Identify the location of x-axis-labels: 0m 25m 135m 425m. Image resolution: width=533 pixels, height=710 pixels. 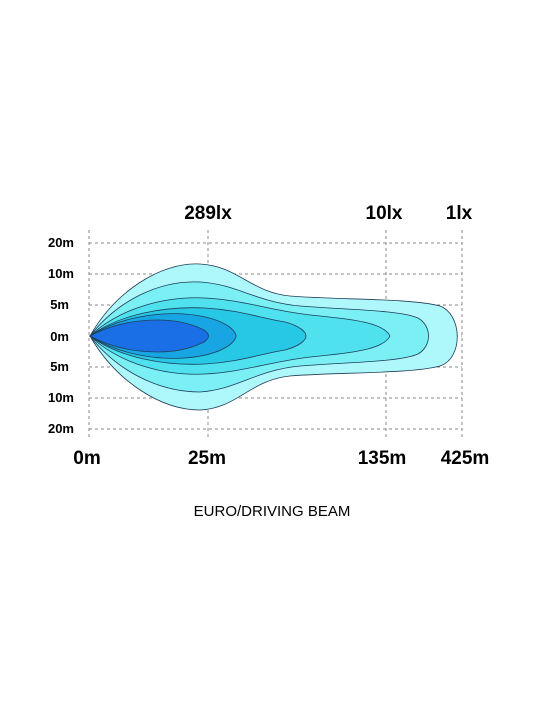
(281, 458).